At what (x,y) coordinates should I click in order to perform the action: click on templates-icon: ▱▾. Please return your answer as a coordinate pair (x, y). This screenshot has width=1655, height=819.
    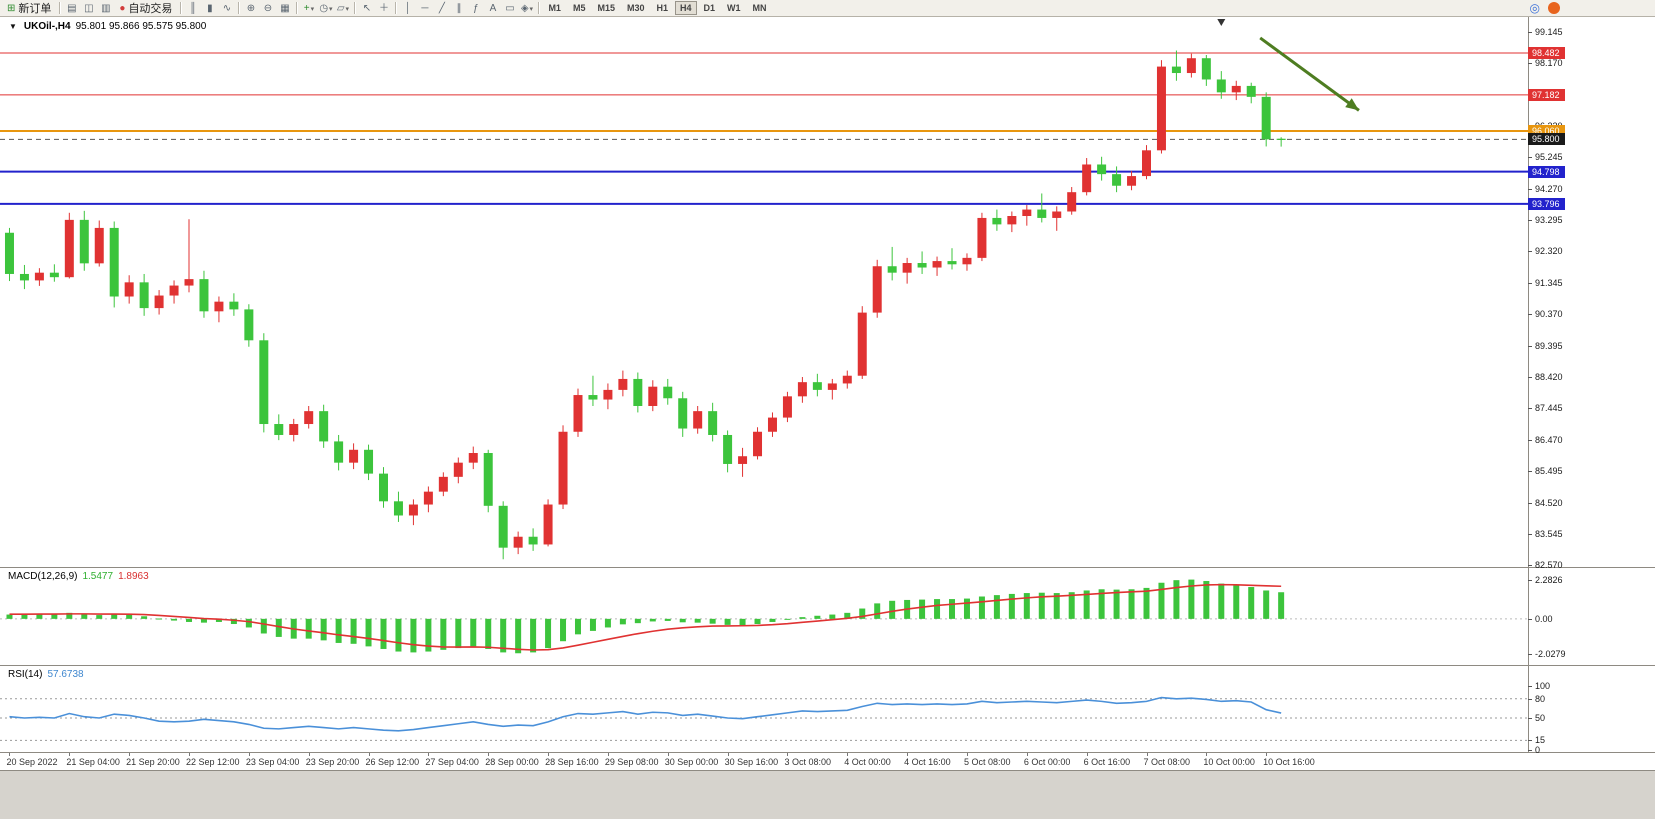
    Looking at the image, I should click on (342, 8).